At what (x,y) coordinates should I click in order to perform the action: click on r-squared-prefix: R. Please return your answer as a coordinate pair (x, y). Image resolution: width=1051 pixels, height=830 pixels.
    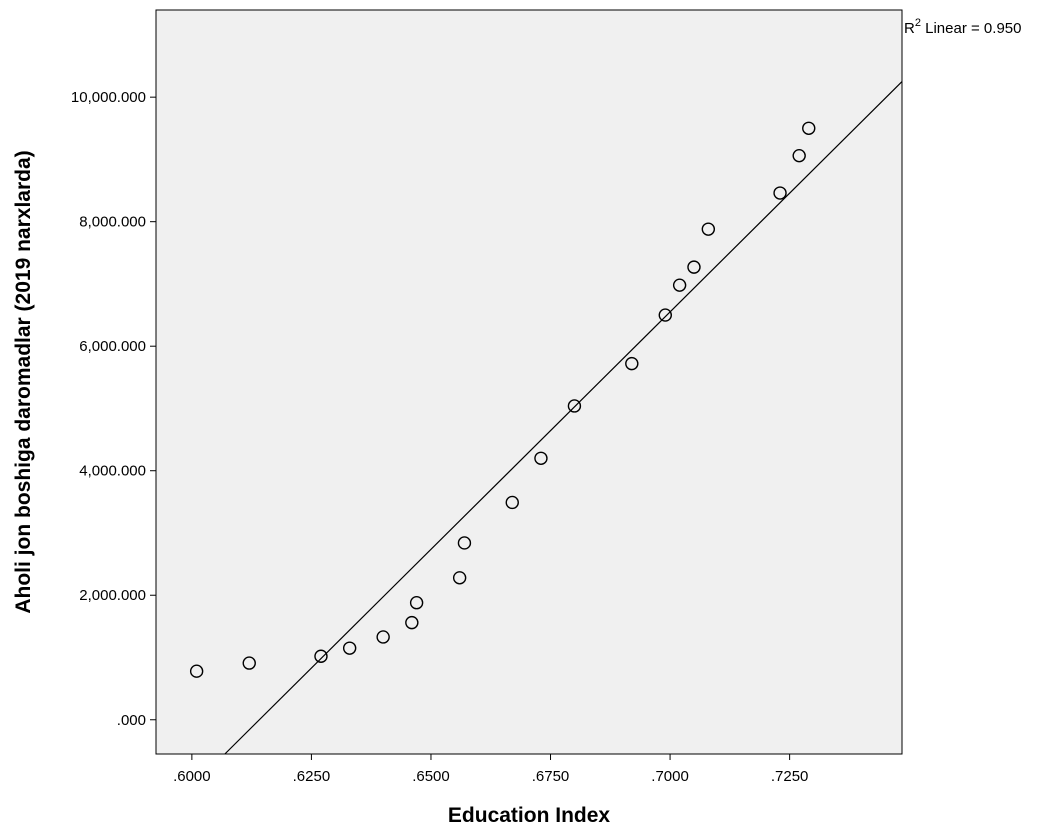
    Looking at the image, I should click on (909, 28).